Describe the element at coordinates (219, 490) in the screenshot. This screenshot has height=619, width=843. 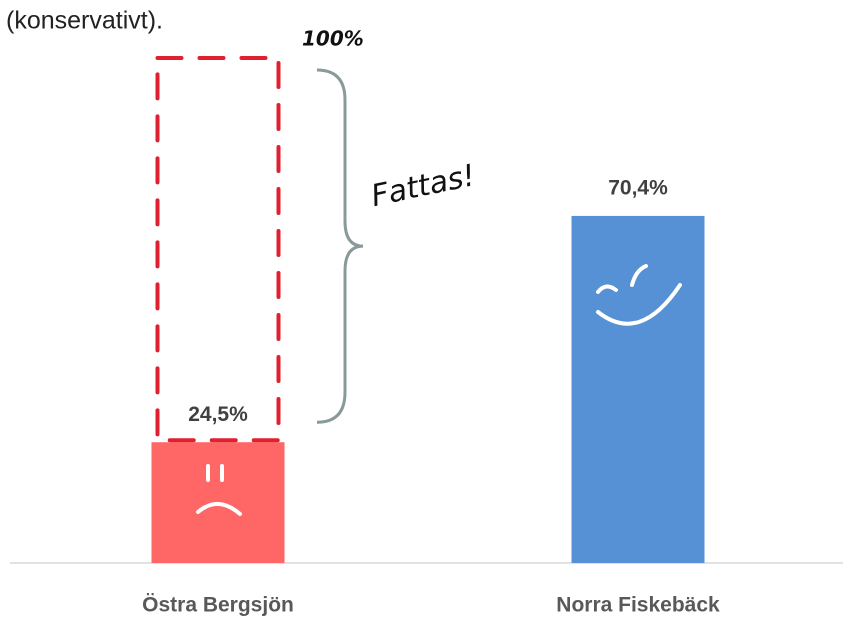
I see `sad-face` at that location.